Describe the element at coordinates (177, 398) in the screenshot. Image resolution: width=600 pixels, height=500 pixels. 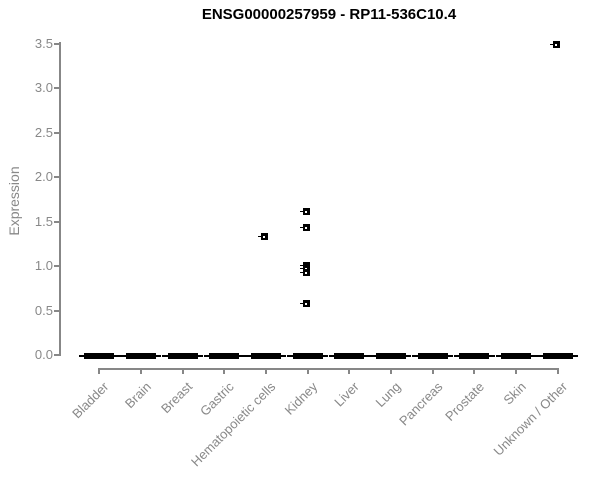
I see `x-category-label: Breast` at that location.